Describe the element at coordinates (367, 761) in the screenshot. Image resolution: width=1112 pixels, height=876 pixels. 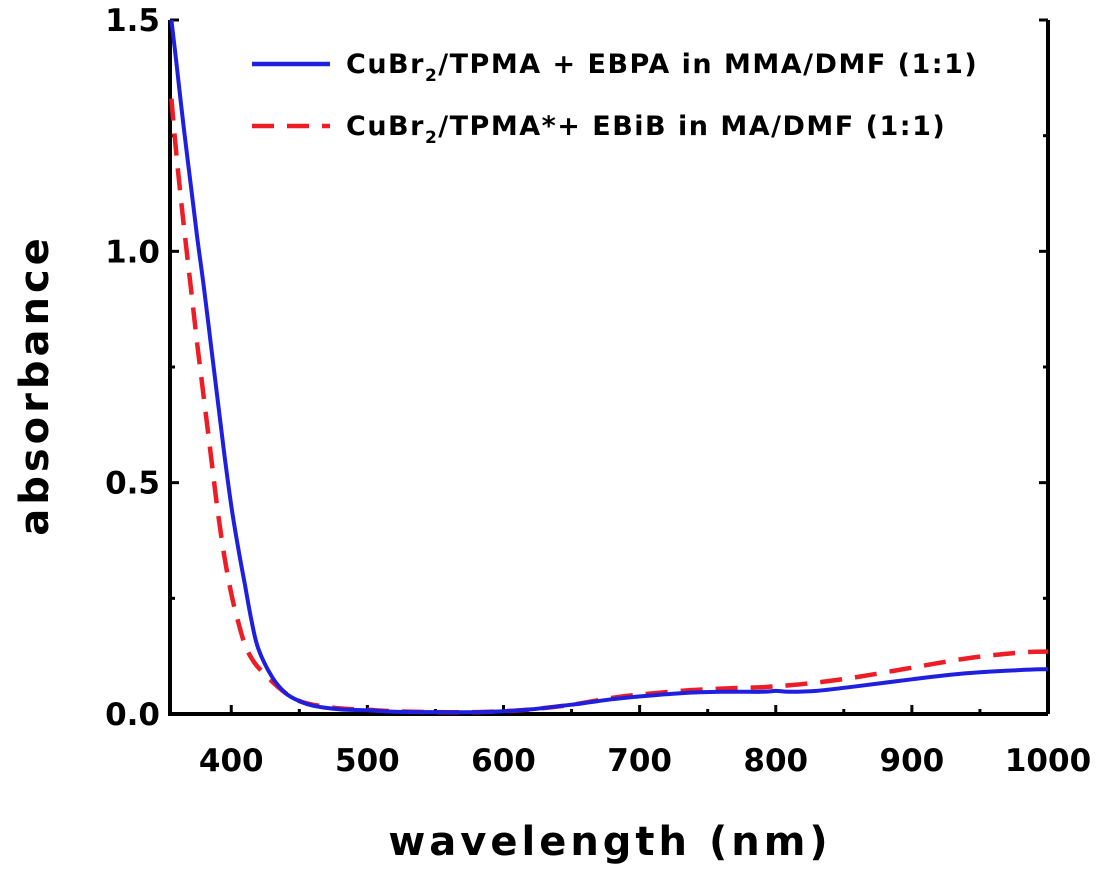
I see `x-tick-label: 500` at that location.